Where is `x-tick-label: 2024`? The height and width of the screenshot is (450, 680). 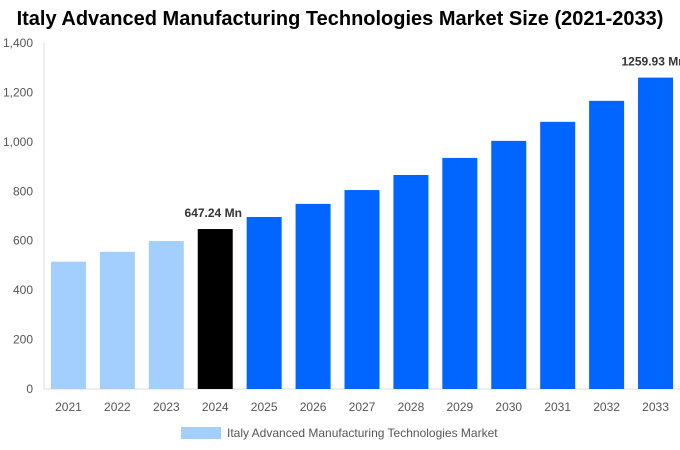 x-tick-label: 2024 is located at coordinates (215, 407).